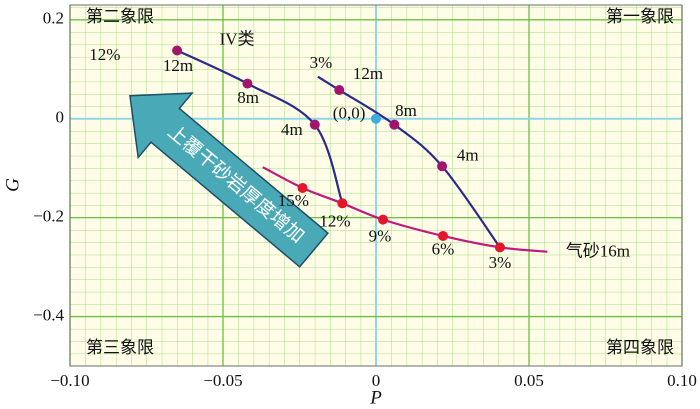 The width and height of the screenshot is (700, 409). Describe the element at coordinates (375, 397) in the screenshot. I see `x-axis-title: P` at that location.